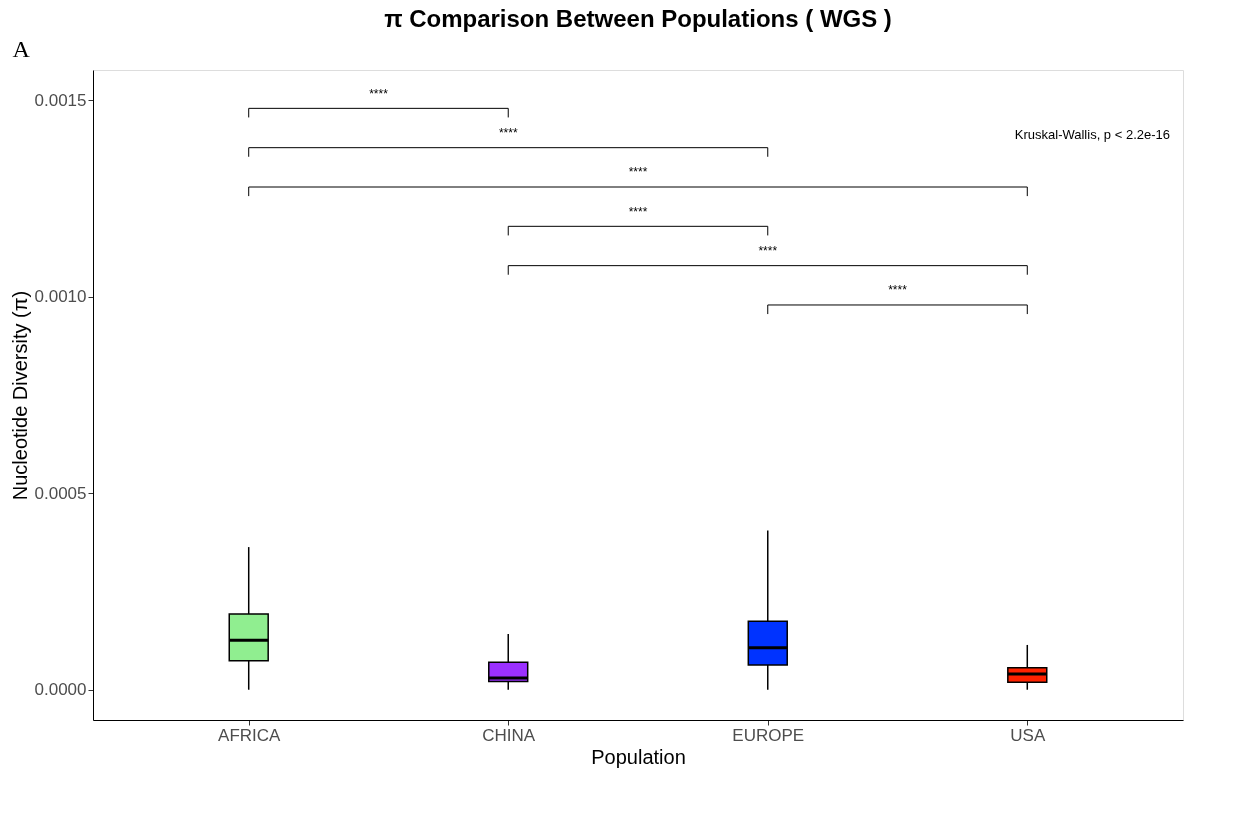  I want to click on x-axis-title: Population, so click(638, 756).